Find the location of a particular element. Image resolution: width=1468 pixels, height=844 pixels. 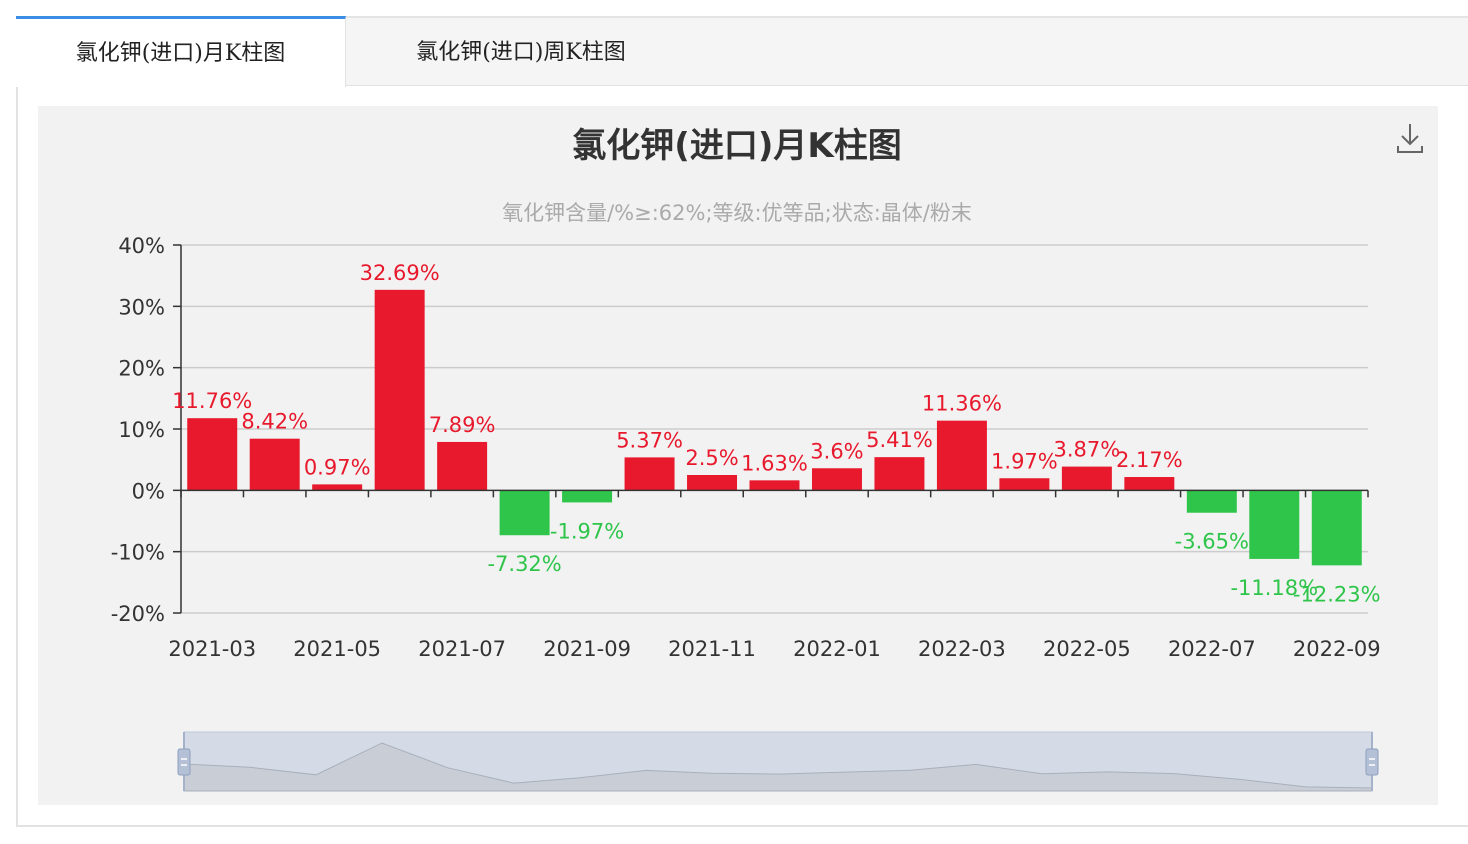

data-label: 5.41% is located at coordinates (899, 440).